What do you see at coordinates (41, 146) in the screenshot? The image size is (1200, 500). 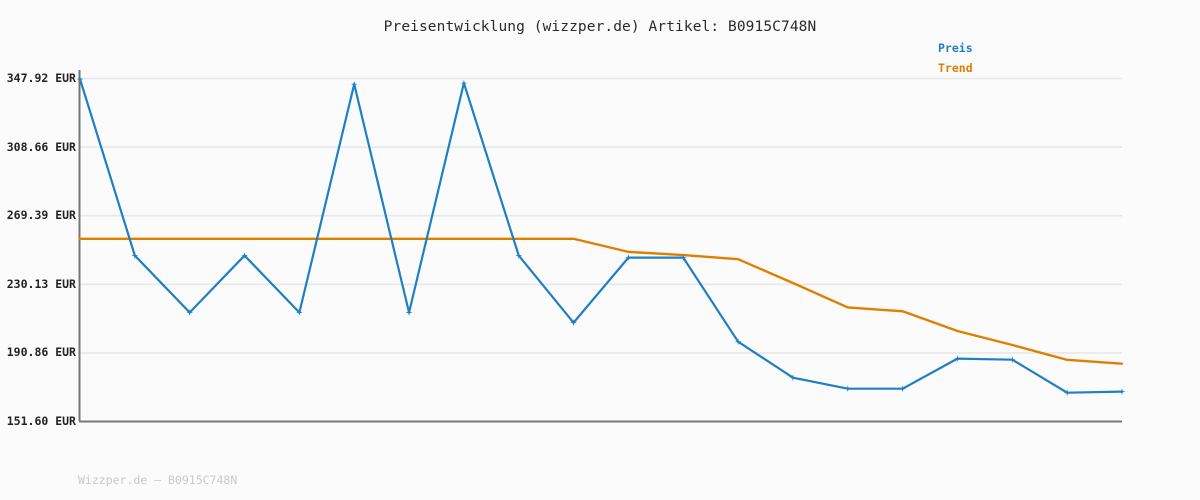 I see `y-tick-label: 308.66 EUR` at bounding box center [41, 146].